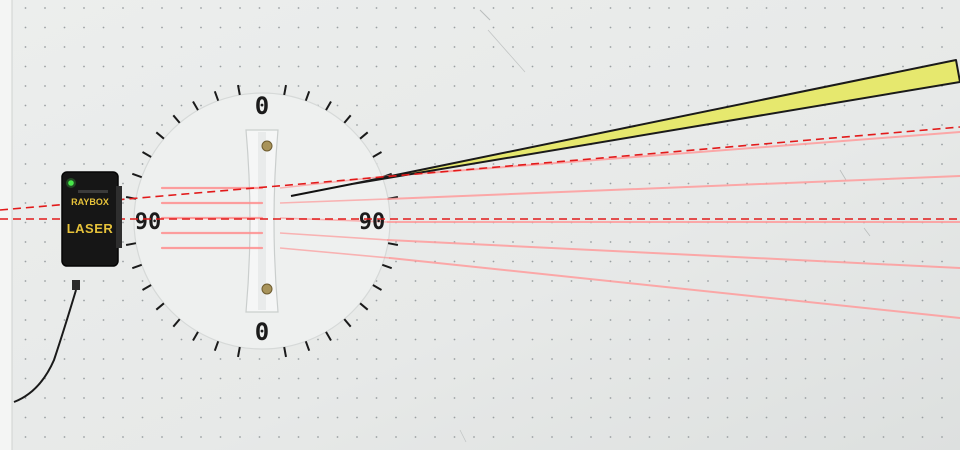  What do you see at coordinates (148, 222) in the screenshot?
I see `protractor-label-left: 90` at bounding box center [148, 222].